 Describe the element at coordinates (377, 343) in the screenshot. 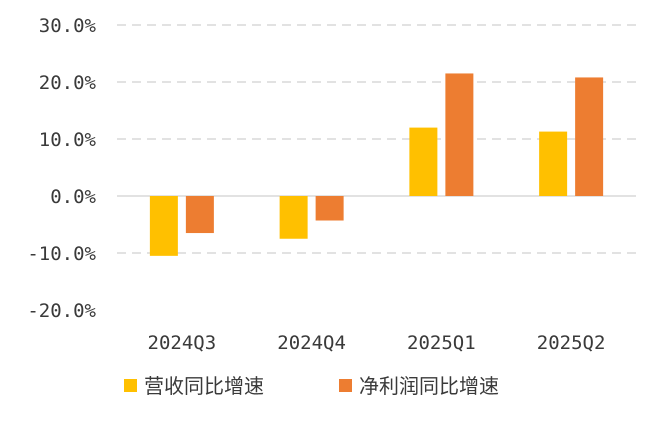

I see `x-axis: 2024Q3 2024Q4 2025Q1 2025Q2` at that location.